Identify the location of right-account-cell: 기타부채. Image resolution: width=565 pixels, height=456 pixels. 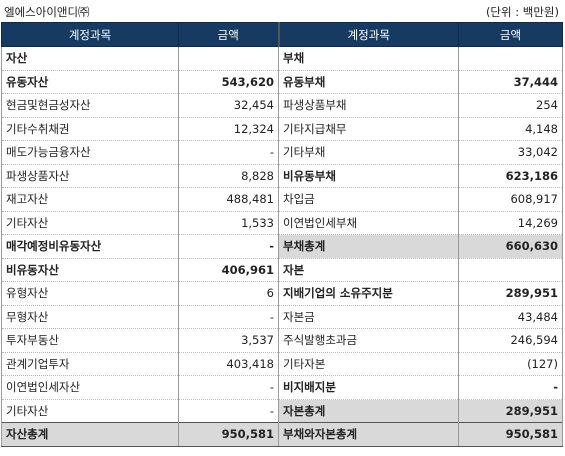
(368, 152).